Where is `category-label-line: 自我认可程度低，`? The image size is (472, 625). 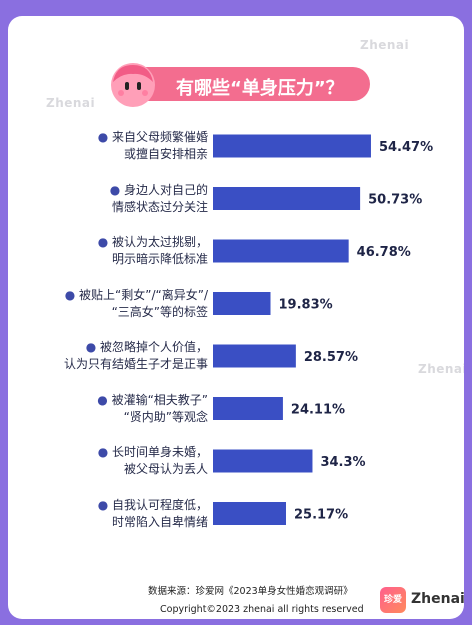 category-label-line: 自我认可程度低， is located at coordinates (159, 504).